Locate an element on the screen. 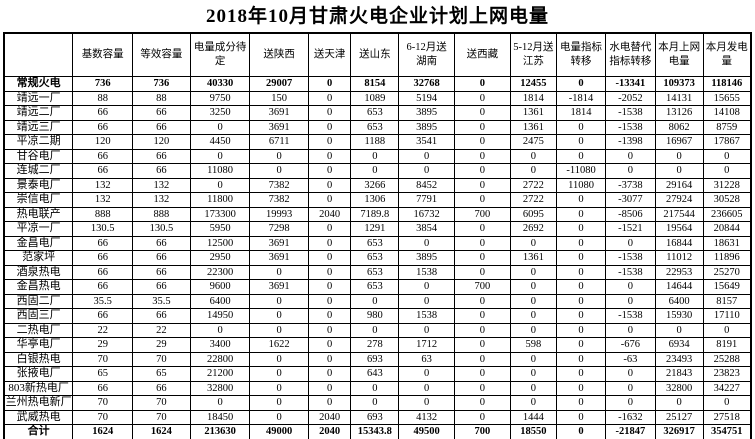 The width and height of the screenshot is (755, 439). table-cell: -21847 is located at coordinates (630, 431).